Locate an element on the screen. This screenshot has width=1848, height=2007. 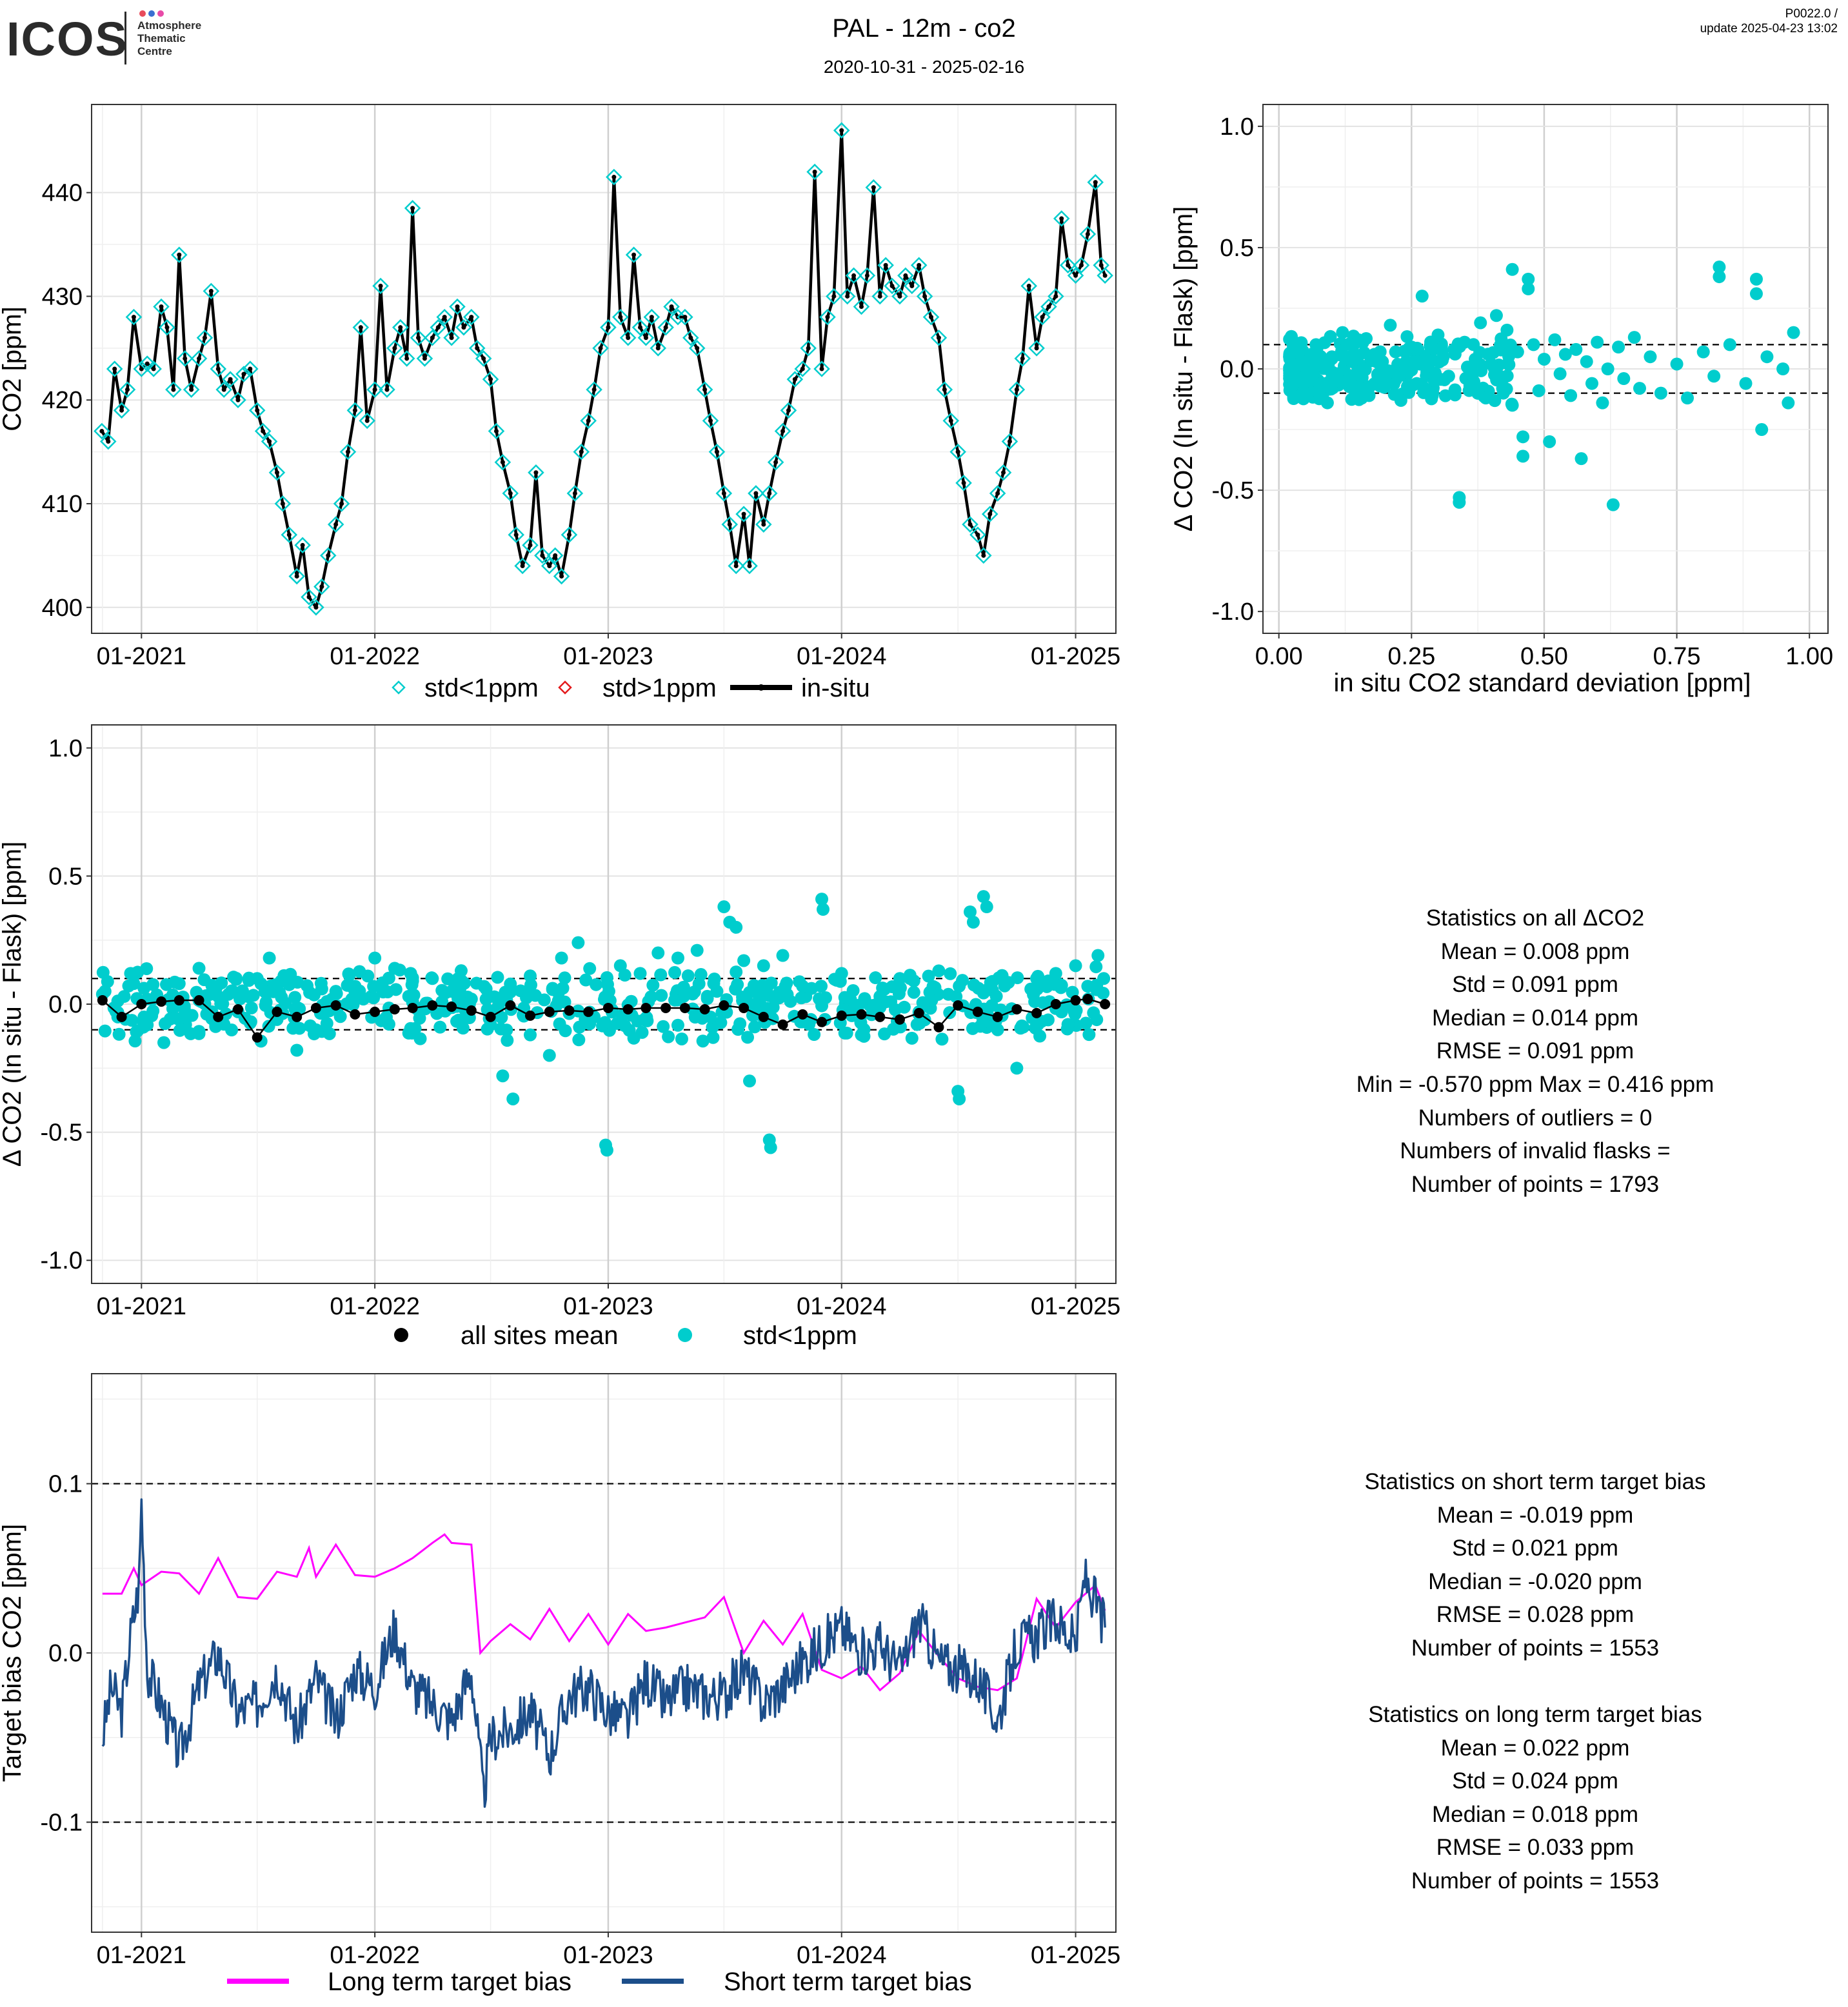
stats-delta-title: Statistics on all ΔCO2 is located at coordinates (1535, 918).